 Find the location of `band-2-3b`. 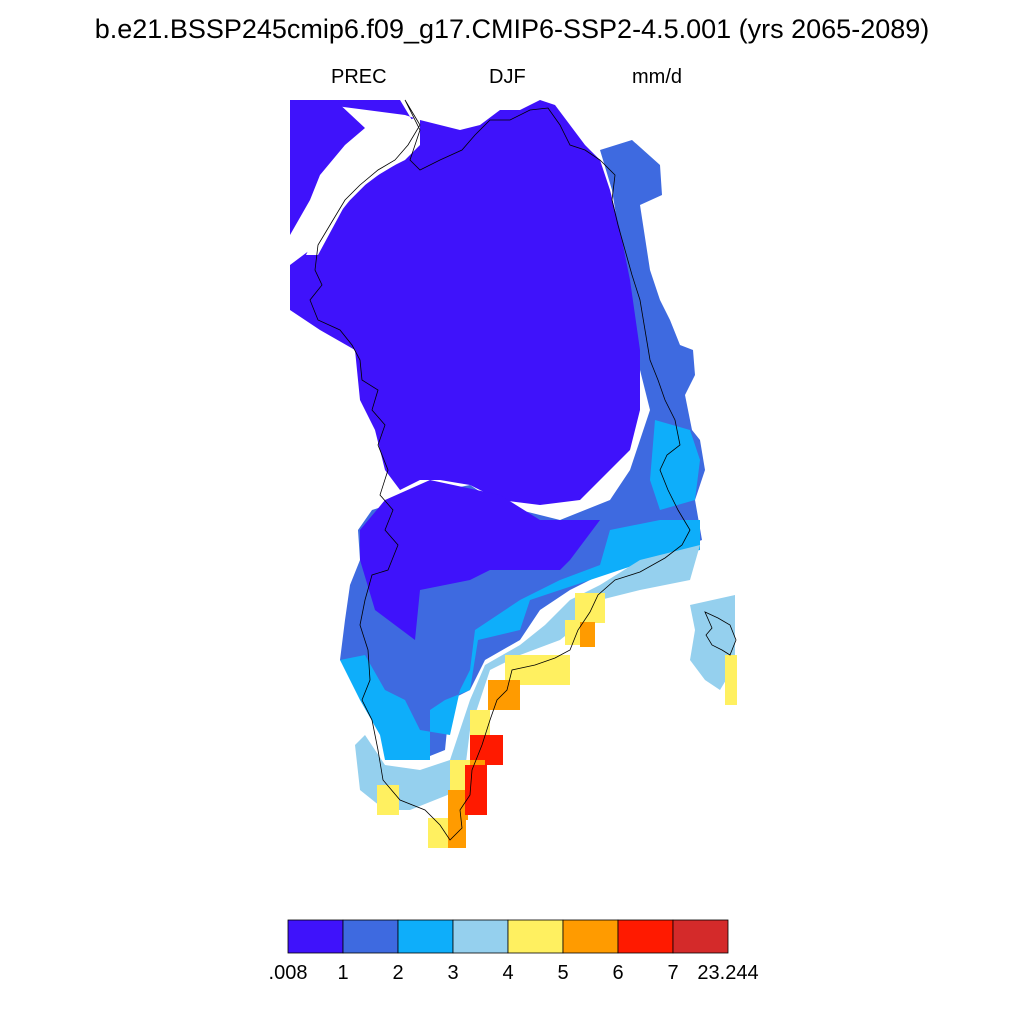

band-2-3b is located at coordinates (520, 640).